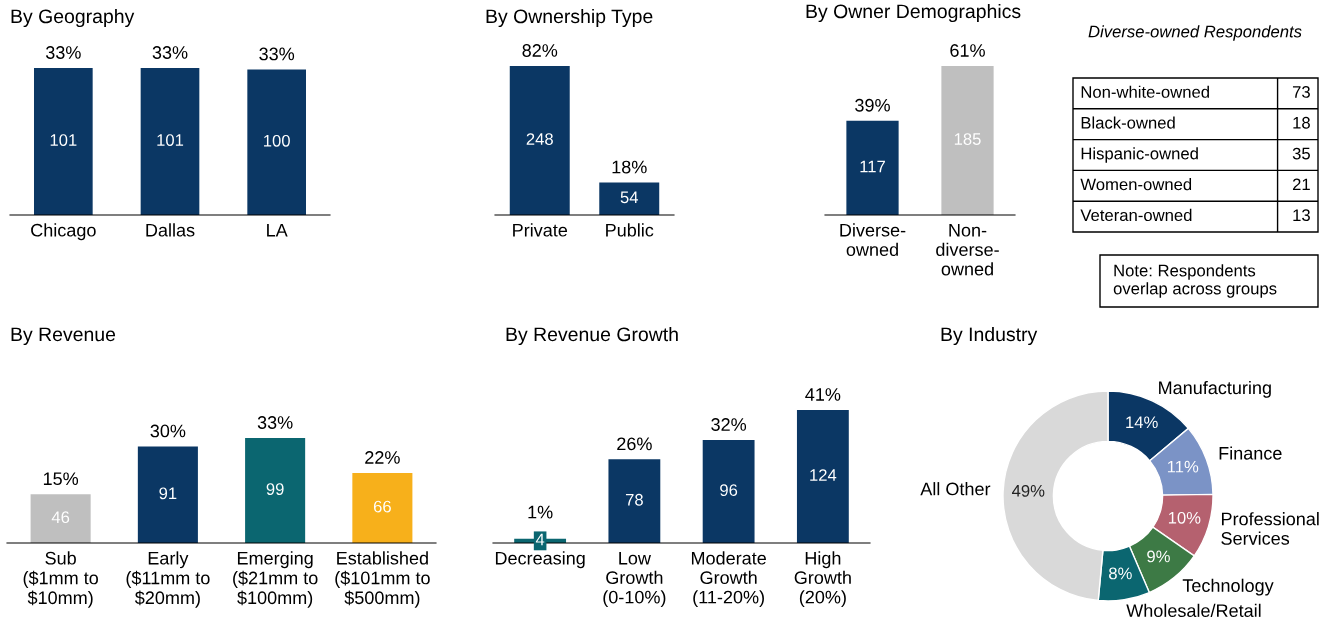  I want to click on slice-label: Professional Services, so click(1270, 528).